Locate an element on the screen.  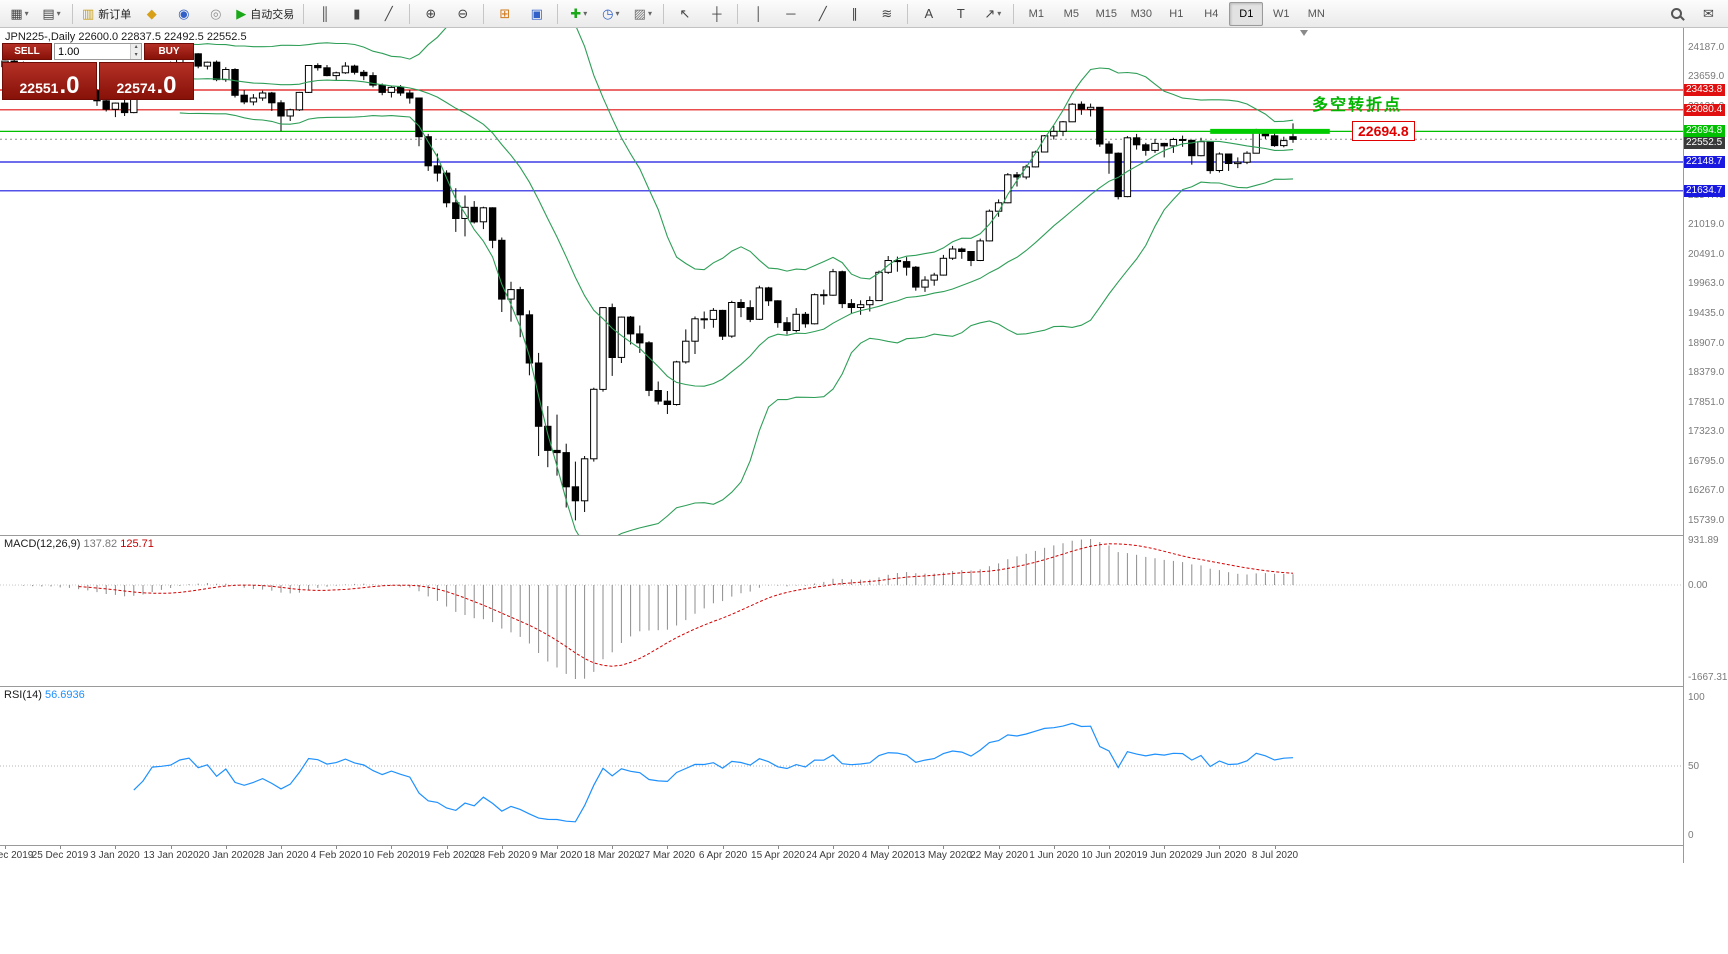
trendline-button: ╱ is located at coordinates (822, 14).